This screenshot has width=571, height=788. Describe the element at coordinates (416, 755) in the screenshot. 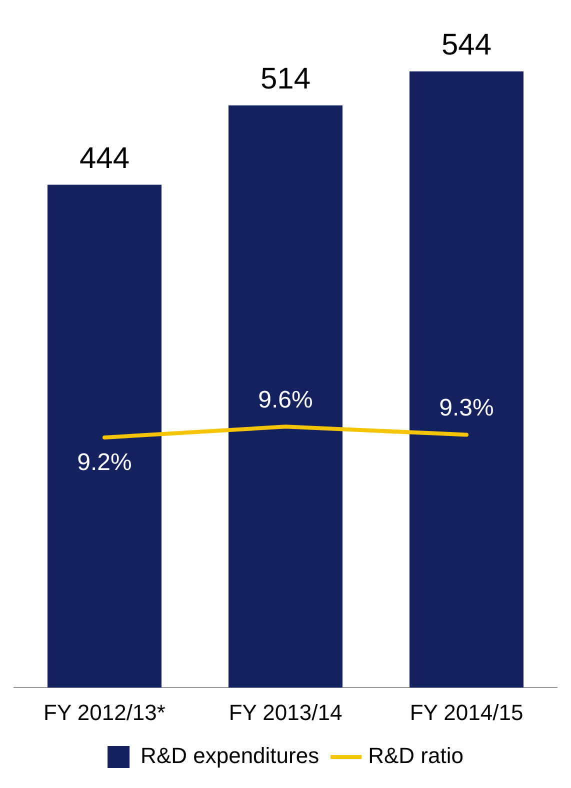

I see `legend-label: R&D ratio` at that location.